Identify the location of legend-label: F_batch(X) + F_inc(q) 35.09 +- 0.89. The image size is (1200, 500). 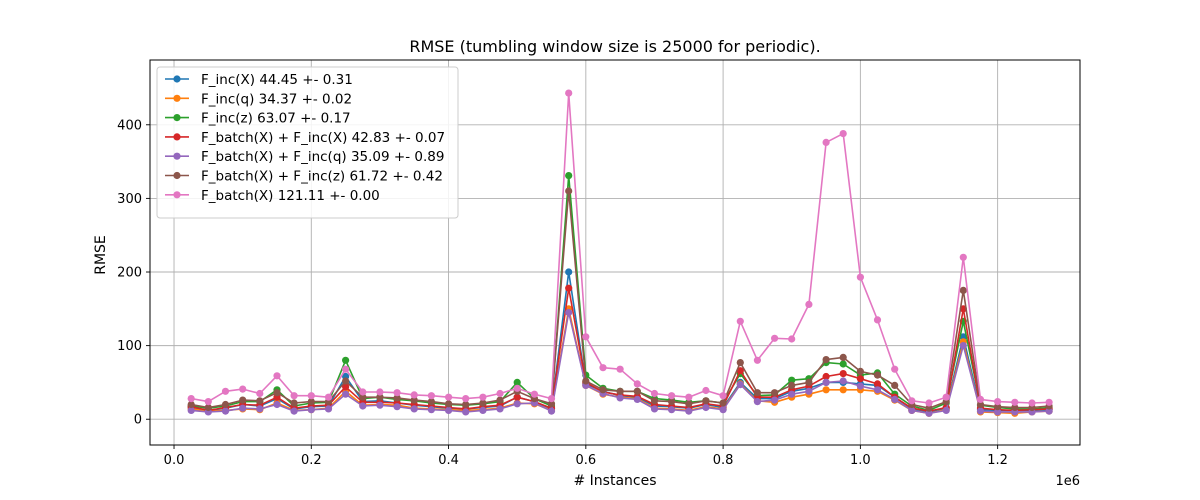
(322, 157).